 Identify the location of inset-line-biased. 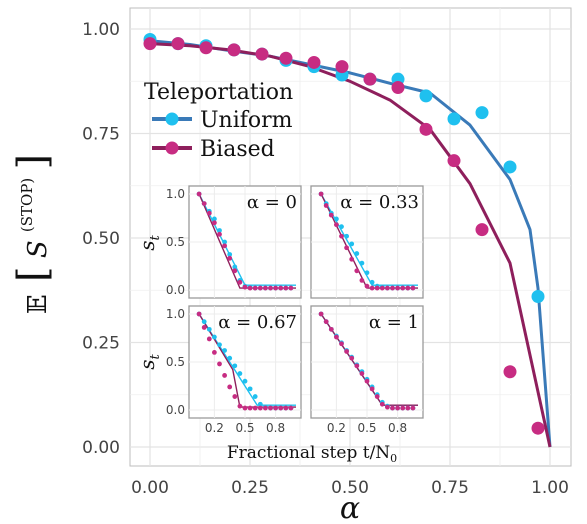
(247, 360).